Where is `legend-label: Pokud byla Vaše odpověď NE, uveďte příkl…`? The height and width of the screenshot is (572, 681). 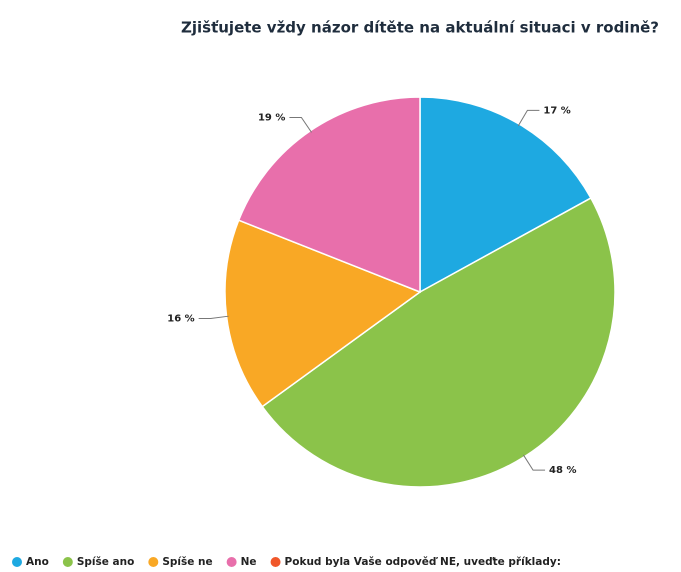 legend-label: Pokud byla Vaše odpověď NE, uveďte příkl… is located at coordinates (423, 562).